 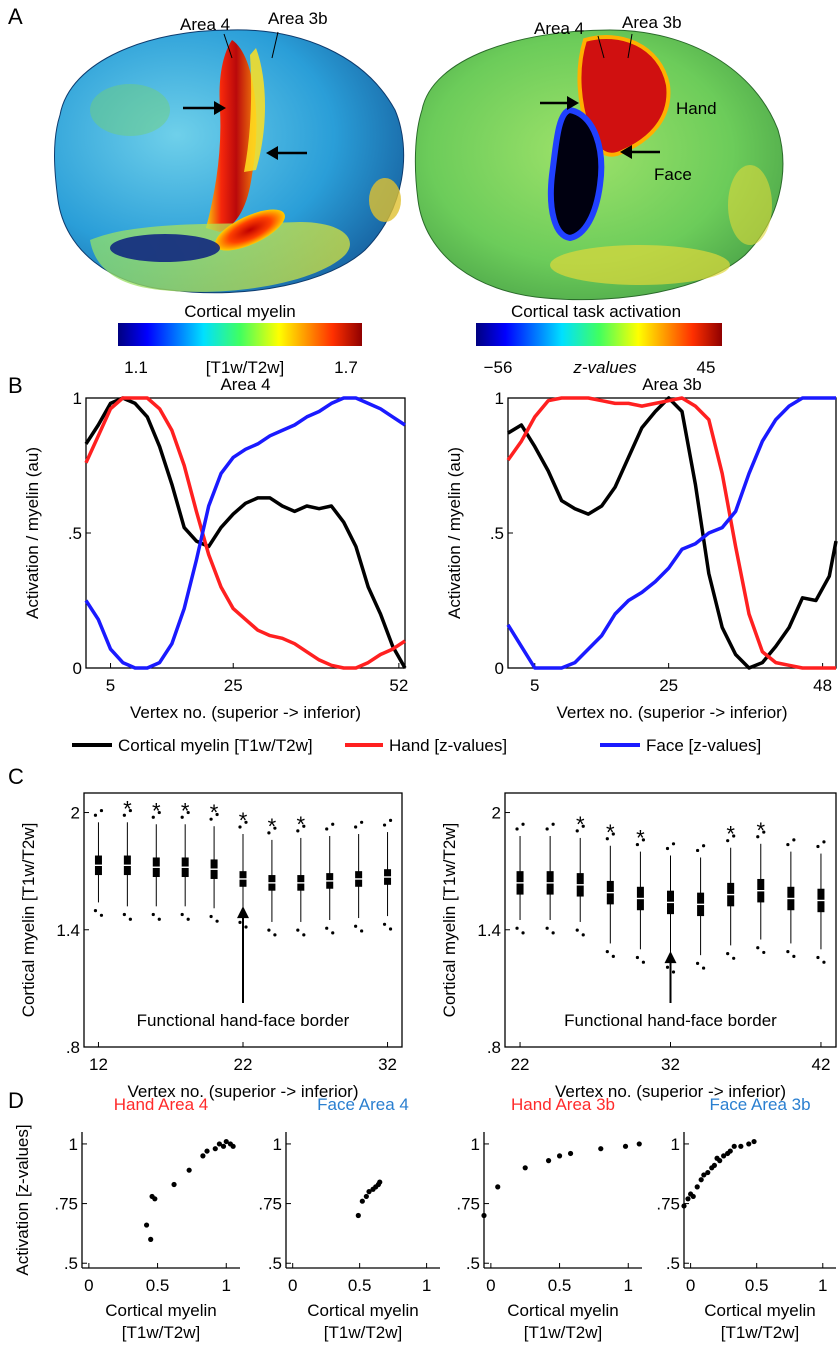 What do you see at coordinates (130, 110) in the screenshot?
I see `myelin-frontal-green` at bounding box center [130, 110].